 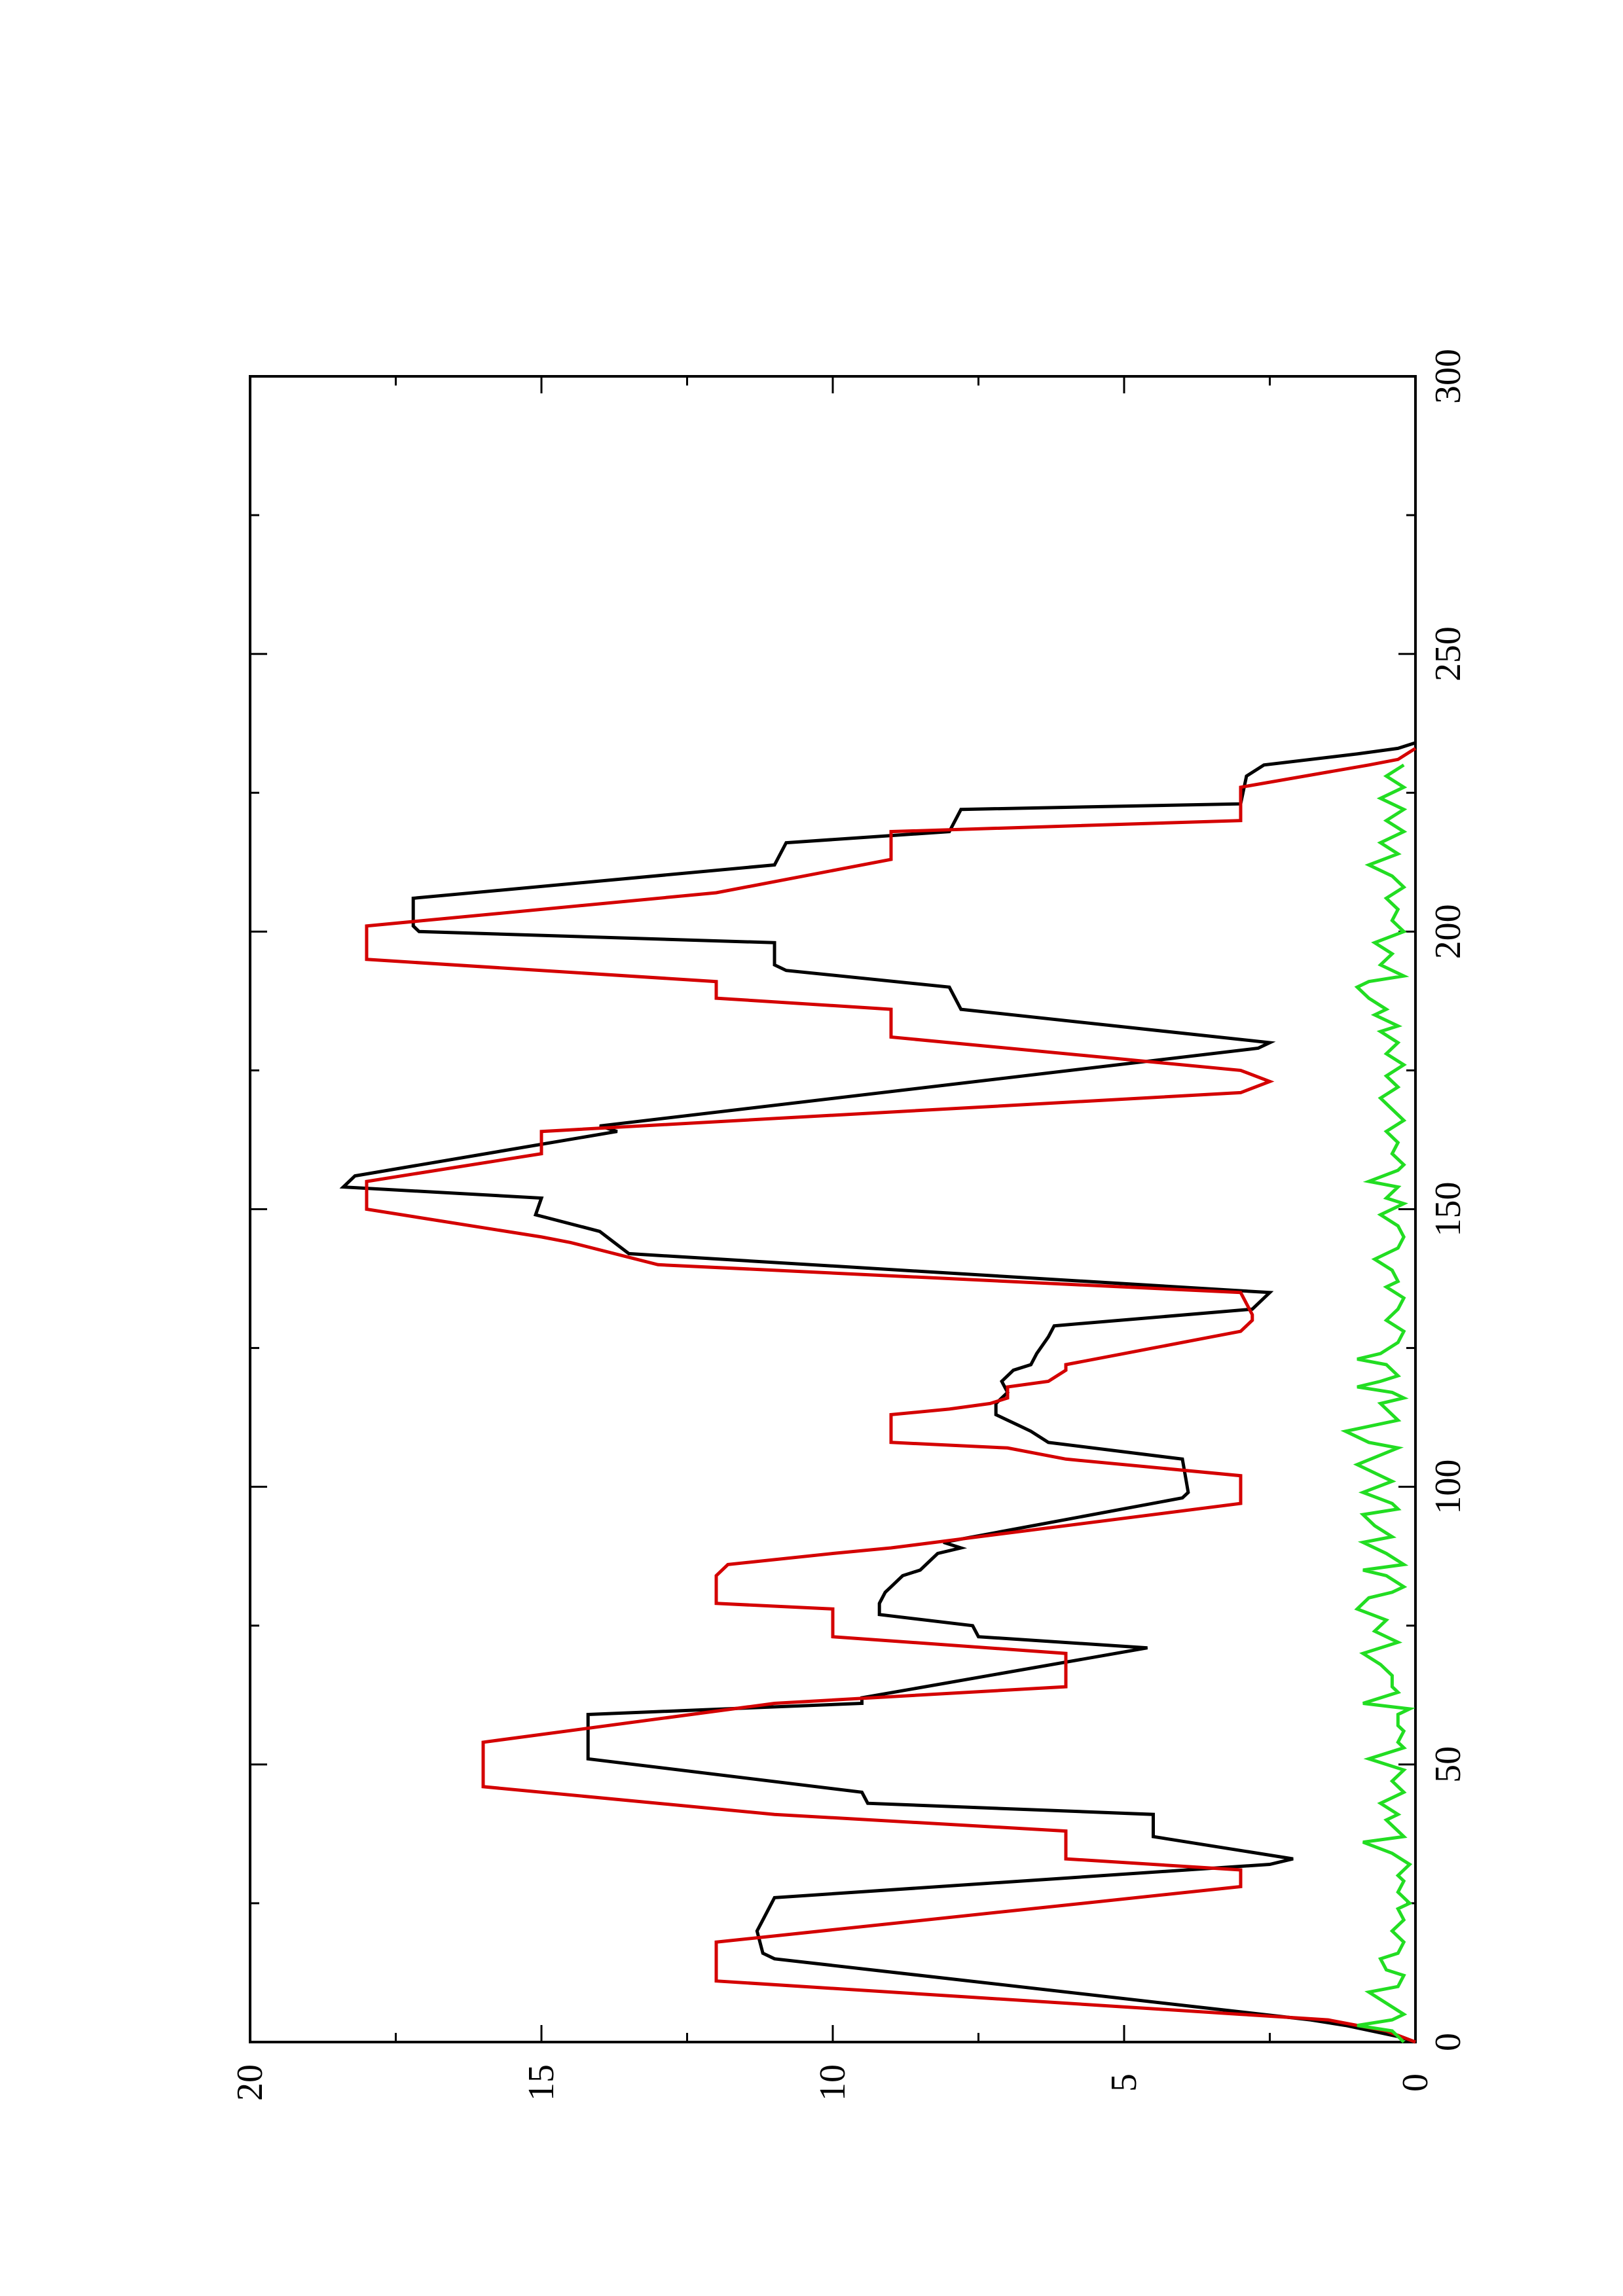 What do you see at coordinates (541, 2082) in the screenshot?
I see `y-tick-label: 15` at bounding box center [541, 2082].